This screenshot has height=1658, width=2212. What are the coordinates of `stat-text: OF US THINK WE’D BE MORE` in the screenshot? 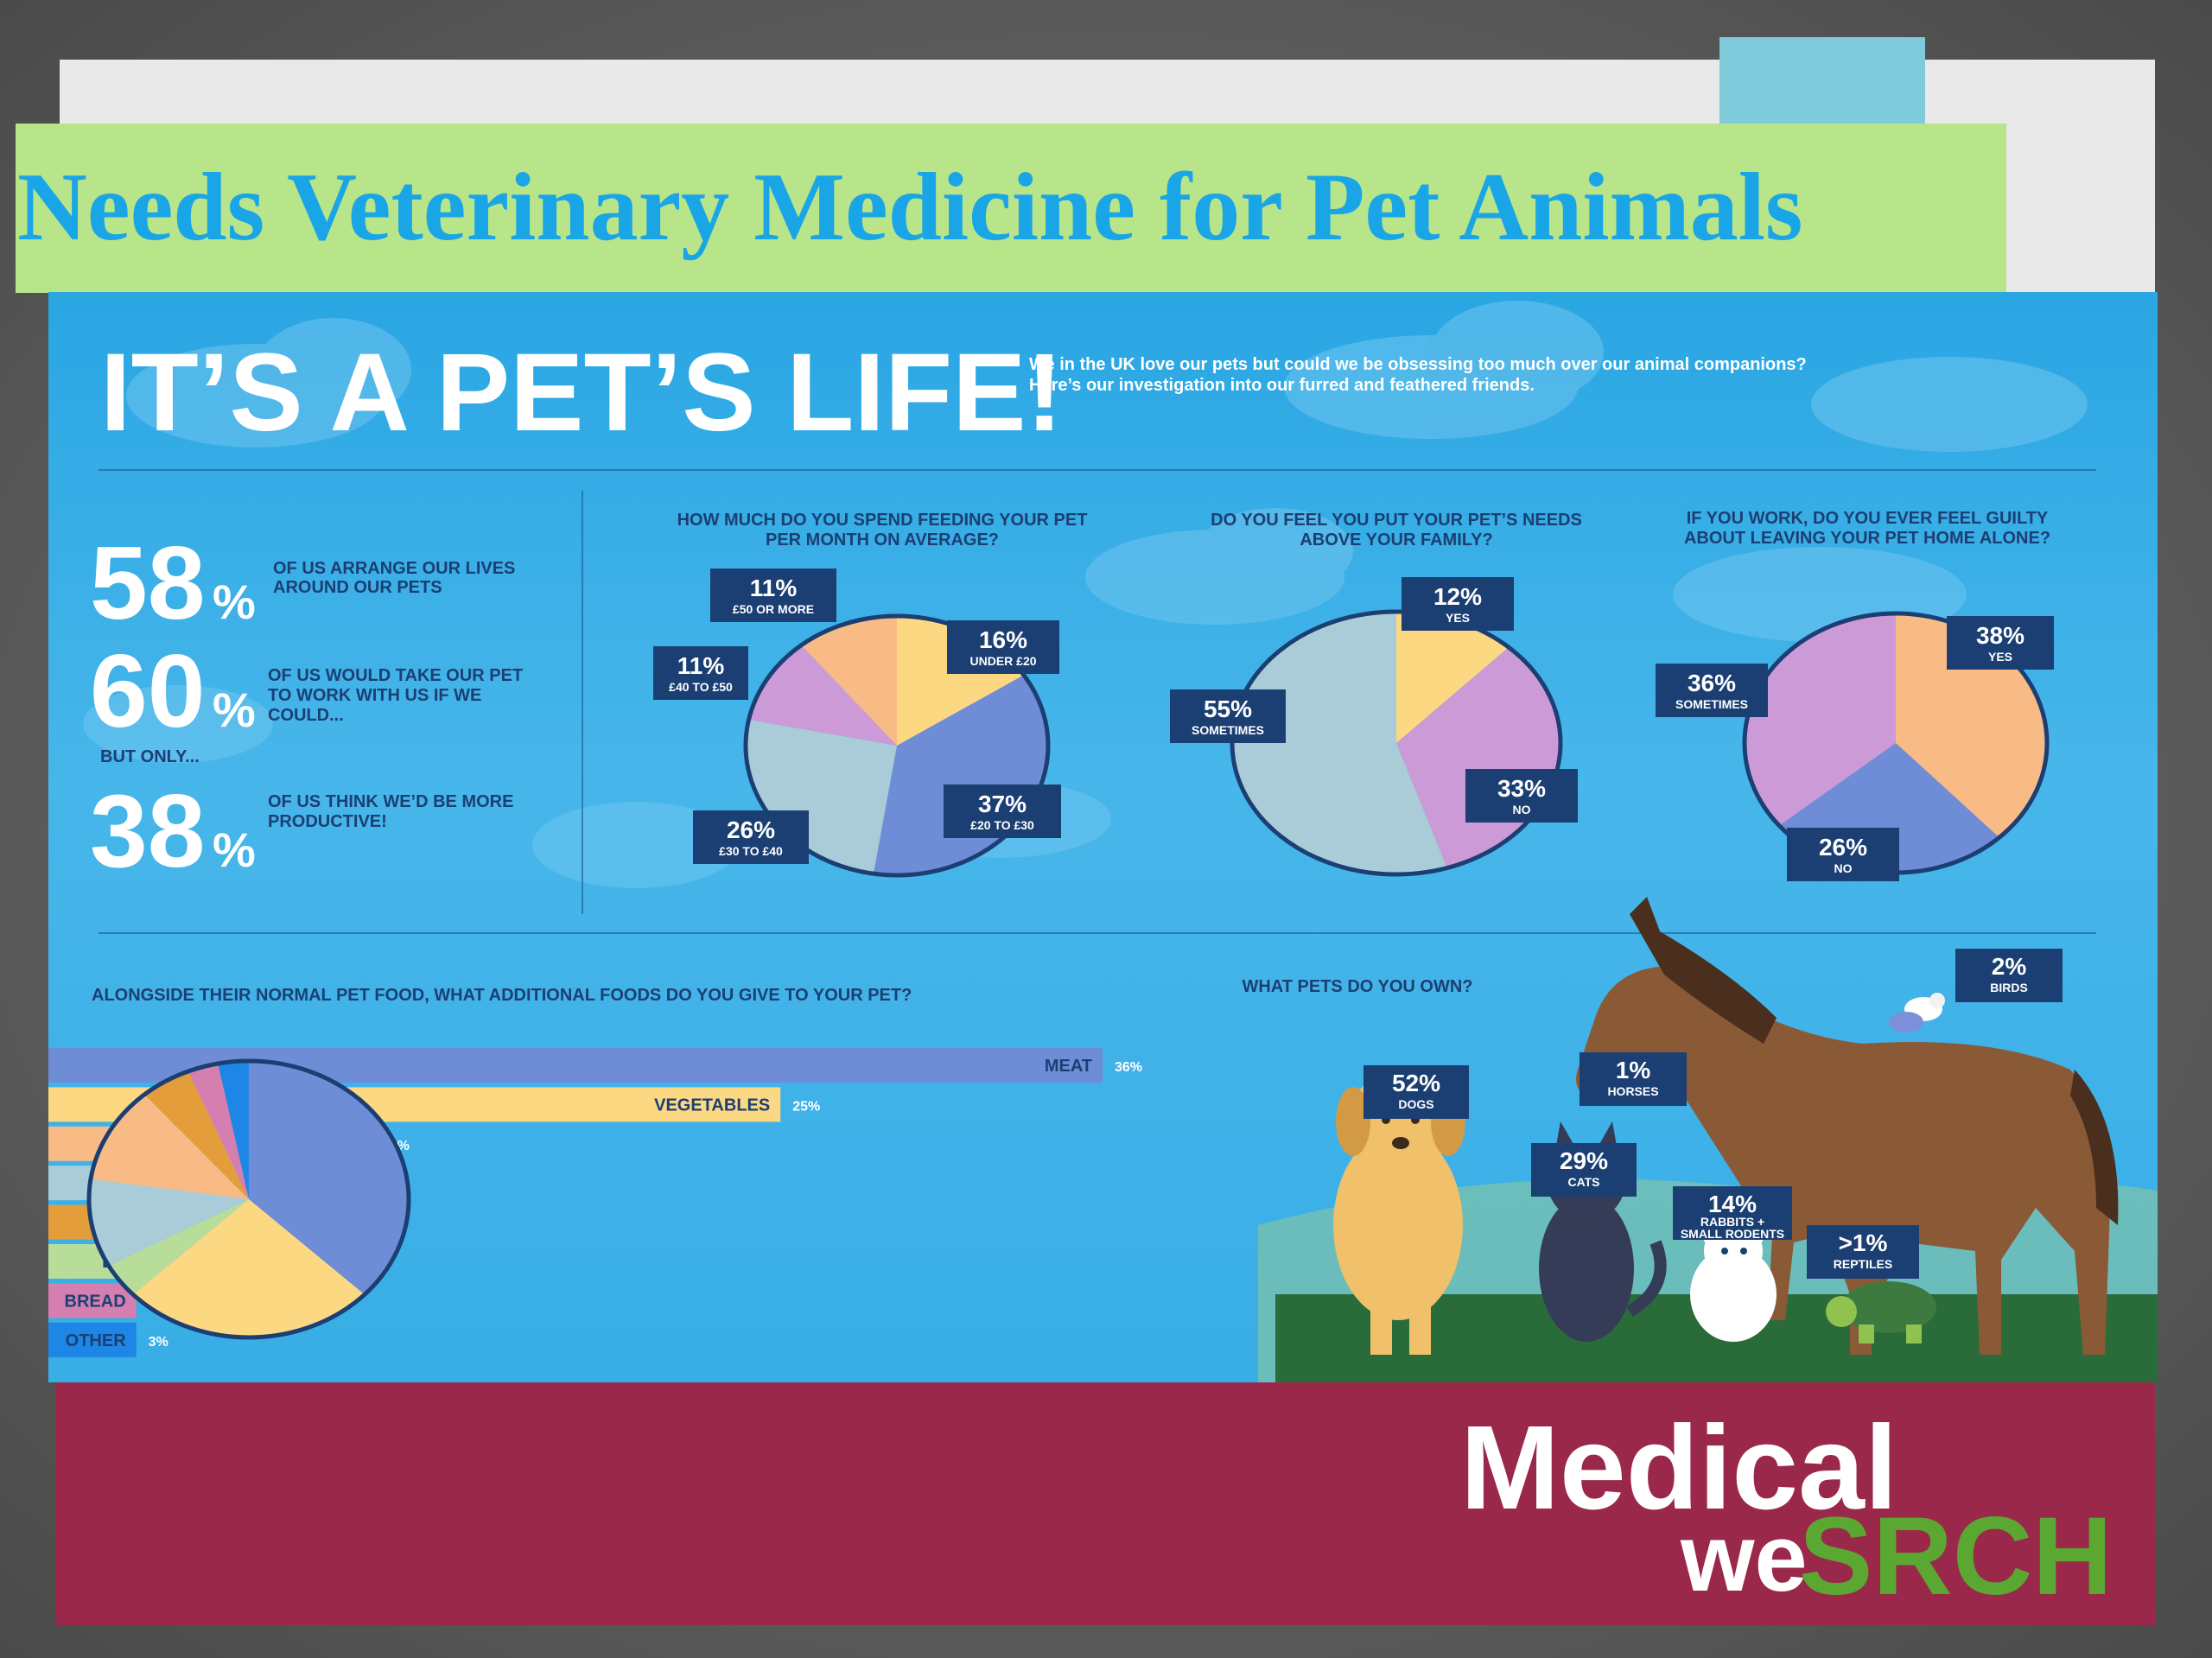 It's located at (390, 801).